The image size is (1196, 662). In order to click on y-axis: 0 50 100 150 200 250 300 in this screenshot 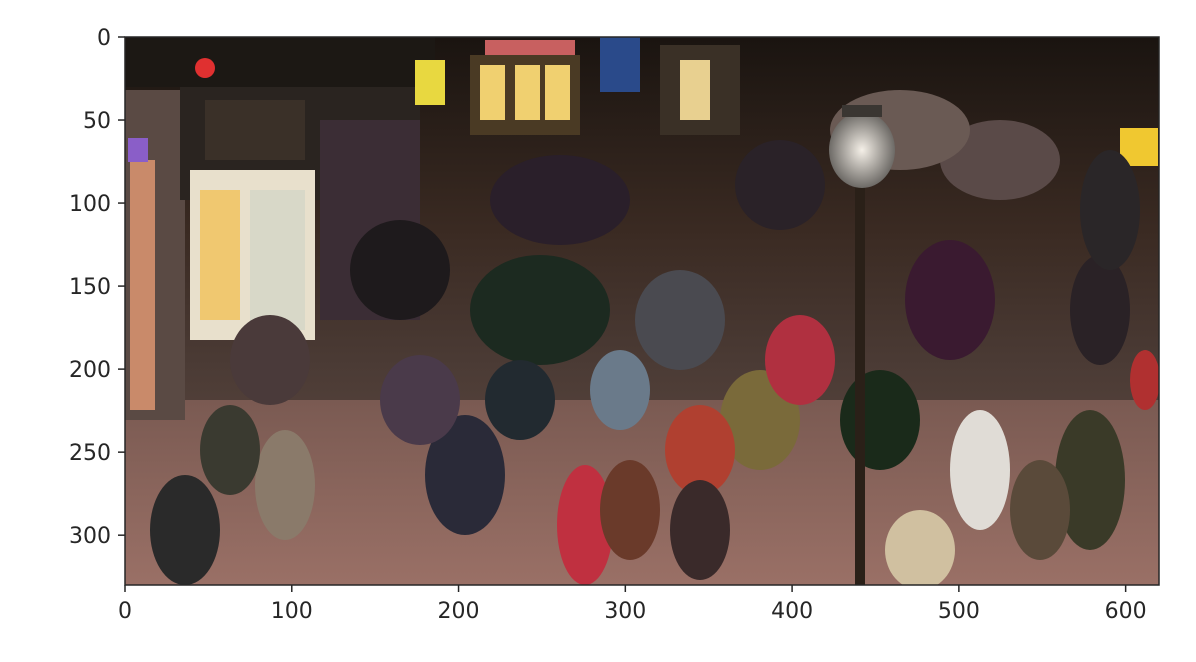, I will do `click(97, 287)`.